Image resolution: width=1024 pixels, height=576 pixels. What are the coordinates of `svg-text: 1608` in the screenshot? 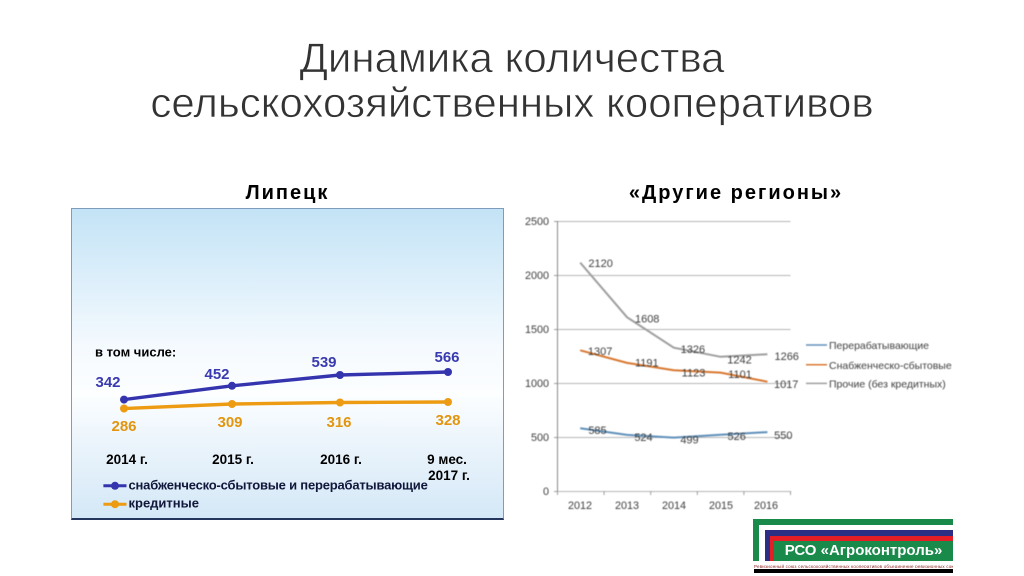 It's located at (647, 320).